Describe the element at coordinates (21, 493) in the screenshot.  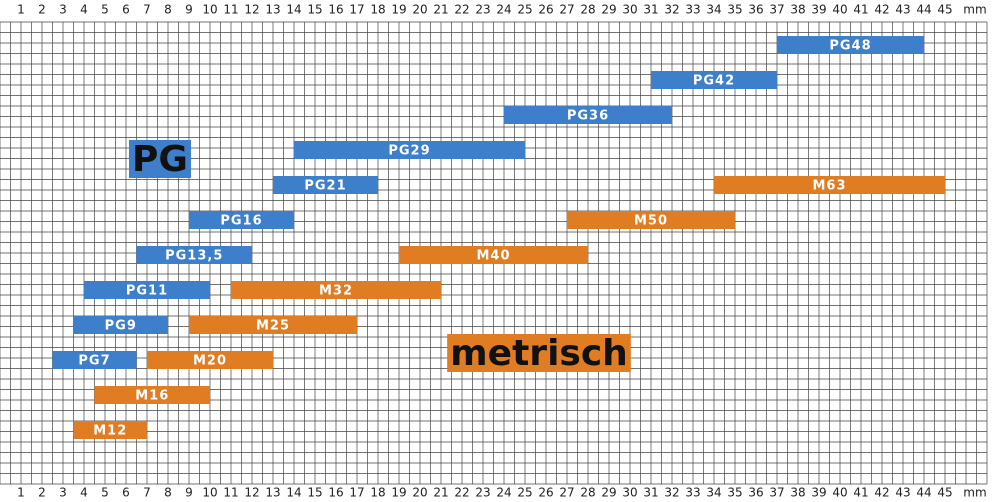
I see `x-tick-label: 1` at that location.